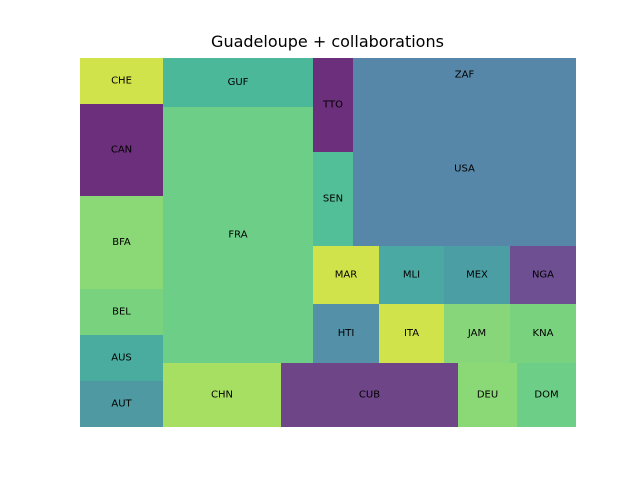 Image resolution: width=640 pixels, height=480 pixels. I want to click on treemap-cell-zaf, so click(464, 75).